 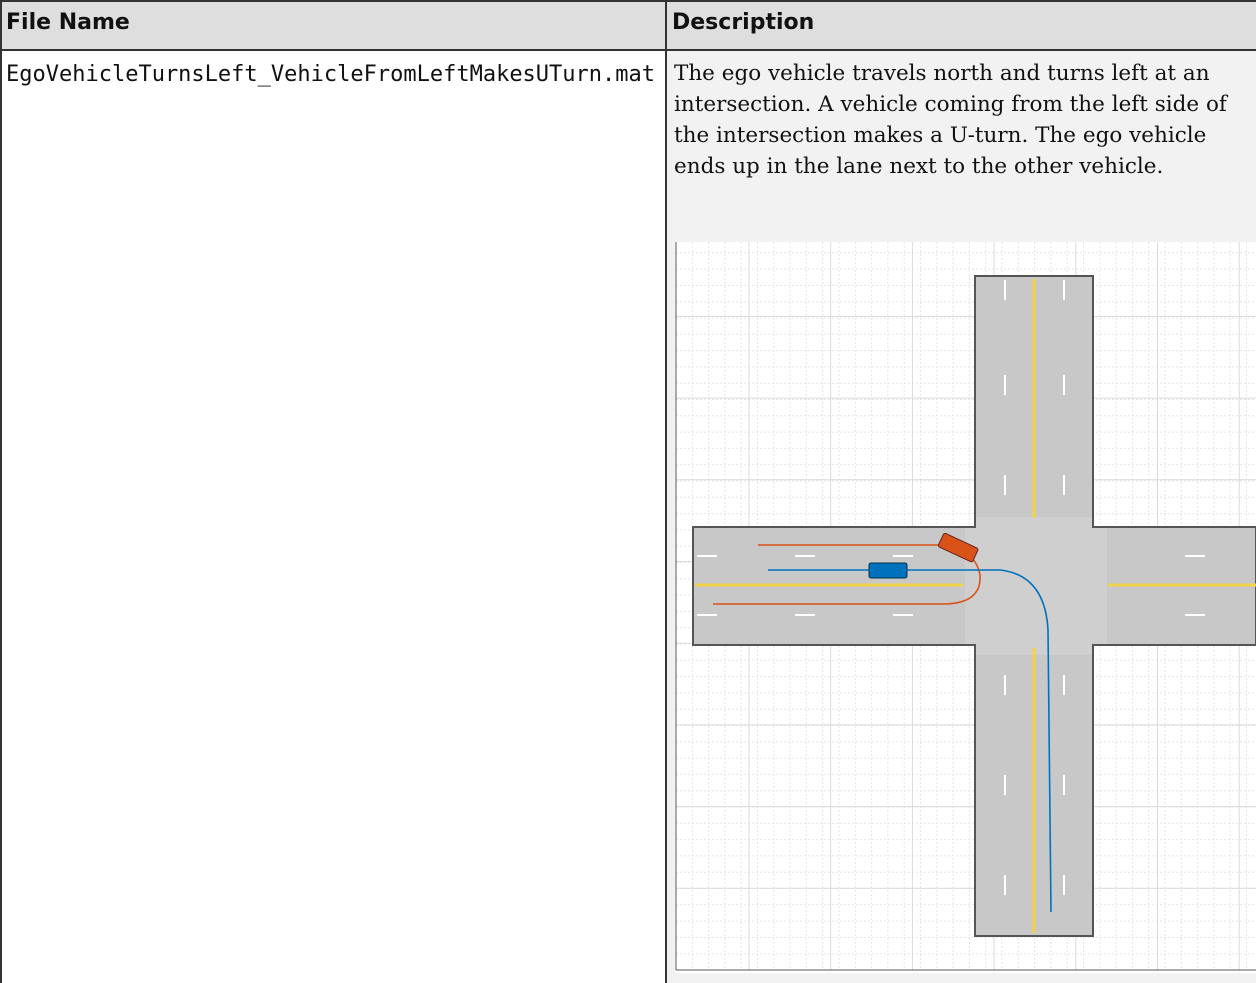 I want to click on ego-vehicle, so click(x=888, y=570).